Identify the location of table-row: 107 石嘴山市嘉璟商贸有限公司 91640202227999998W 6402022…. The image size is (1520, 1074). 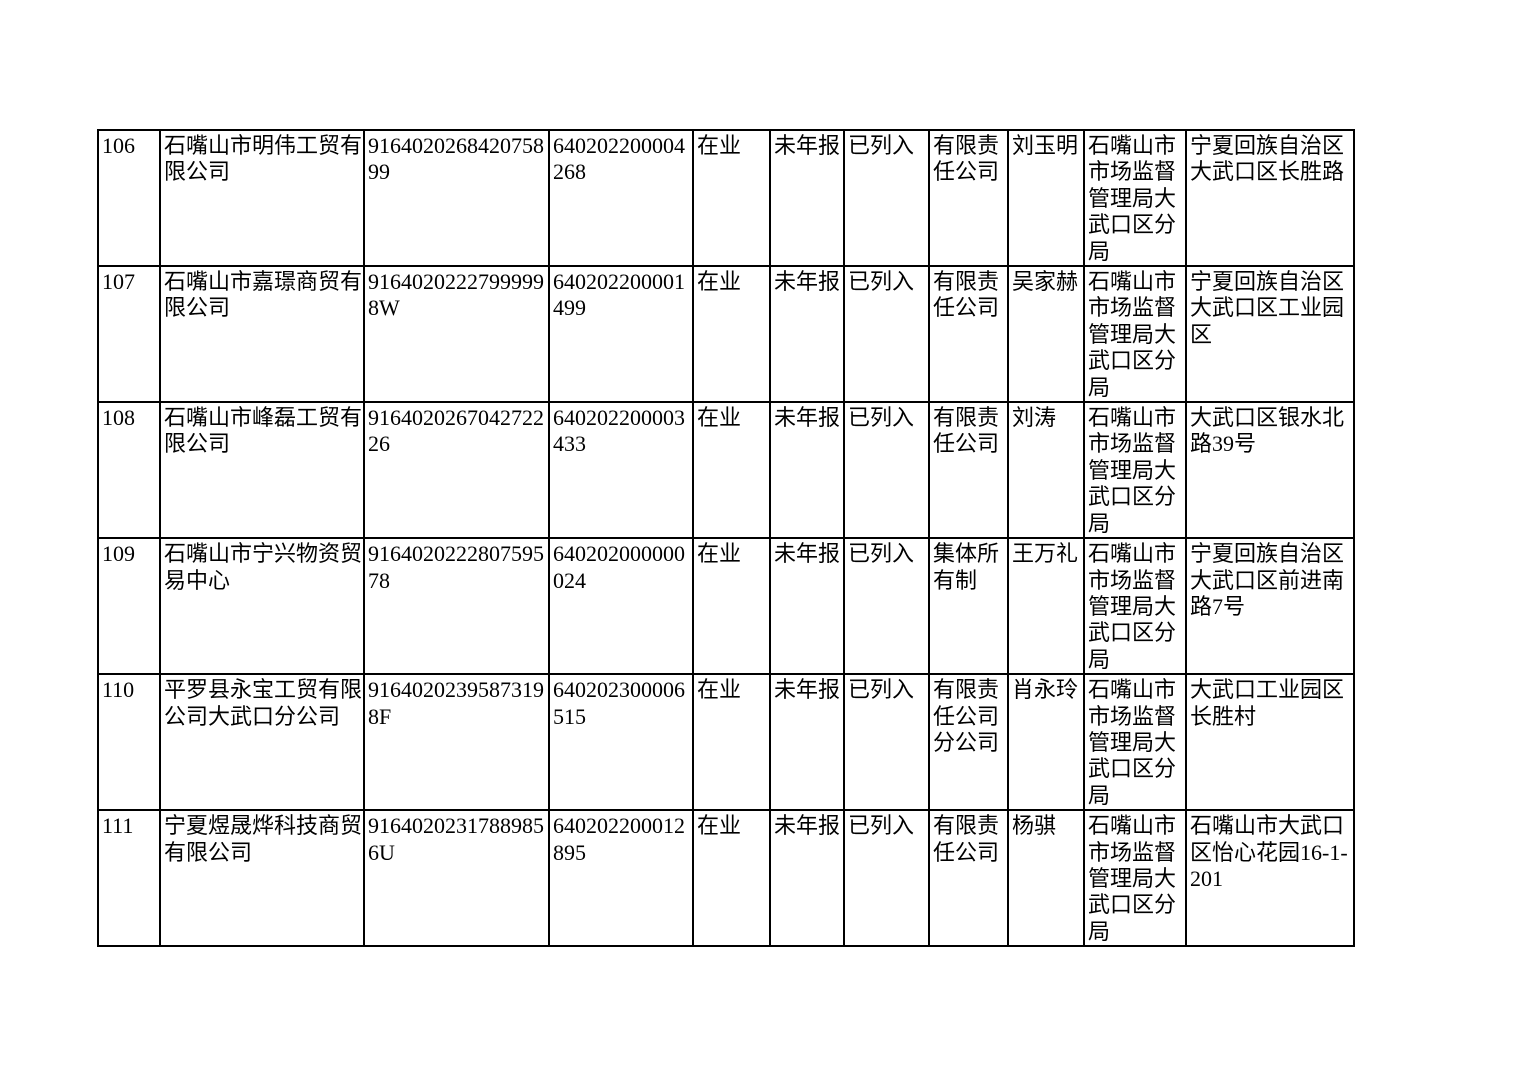
(726, 334).